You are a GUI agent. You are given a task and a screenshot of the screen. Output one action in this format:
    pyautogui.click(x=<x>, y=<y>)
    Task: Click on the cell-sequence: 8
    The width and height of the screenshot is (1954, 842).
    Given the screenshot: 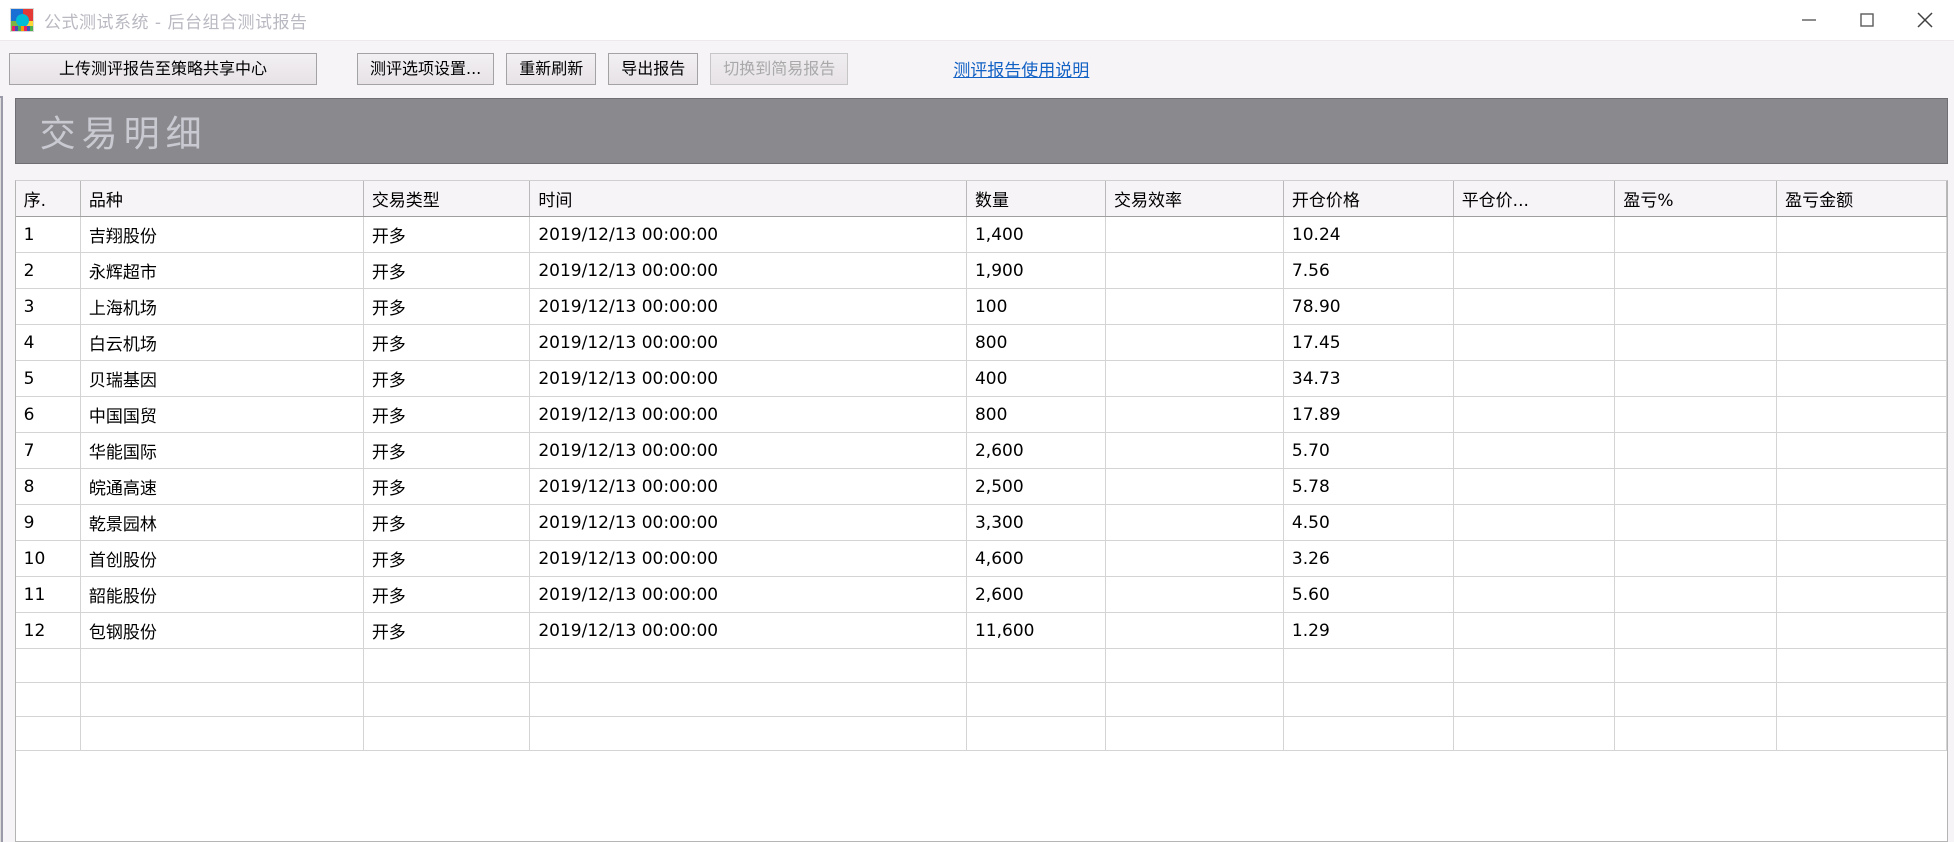 What is the action you would take?
    pyautogui.click(x=48, y=486)
    